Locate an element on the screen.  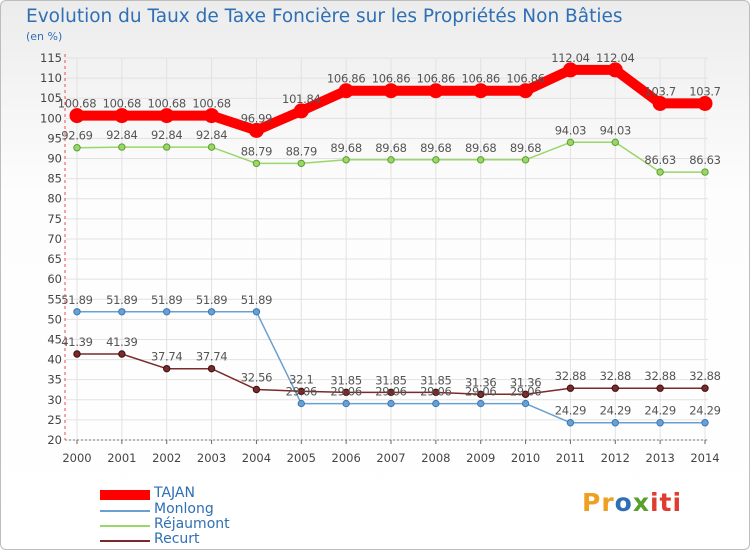
x-tick-label: 2004 is located at coordinates (256, 458).